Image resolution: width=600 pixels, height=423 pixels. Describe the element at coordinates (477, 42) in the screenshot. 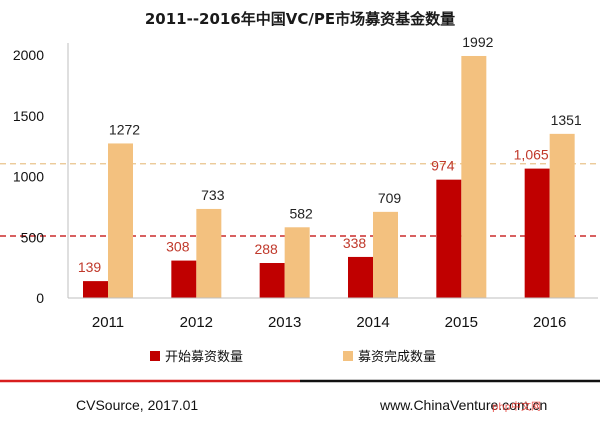

I see `data-label: 1992` at that location.